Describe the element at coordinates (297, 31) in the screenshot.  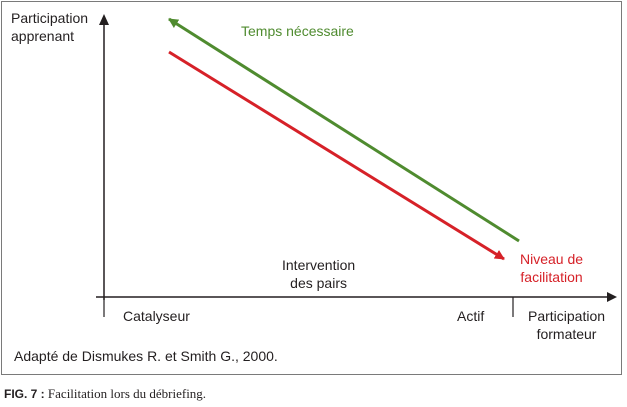
I see `green-arrow-label: Temps nécessaire` at that location.